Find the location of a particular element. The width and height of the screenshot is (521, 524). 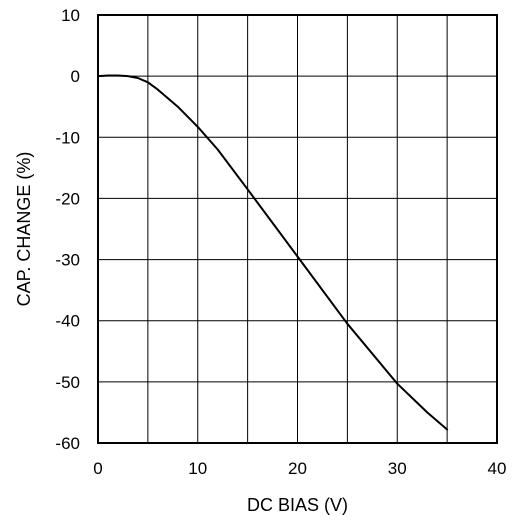

y-tick-label: 0 is located at coordinates (75, 76).